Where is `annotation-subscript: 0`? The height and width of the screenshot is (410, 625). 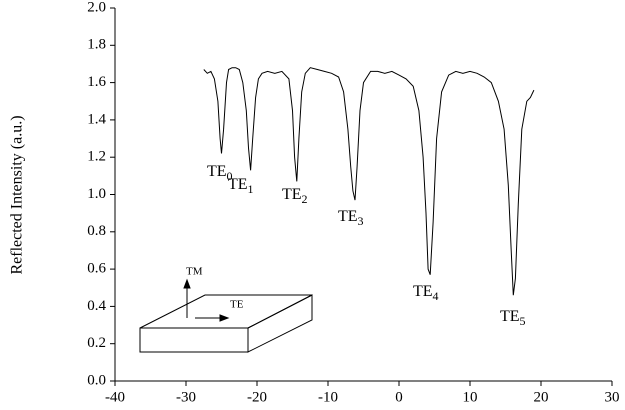 annotation-subscript: 0 is located at coordinates (230, 176).